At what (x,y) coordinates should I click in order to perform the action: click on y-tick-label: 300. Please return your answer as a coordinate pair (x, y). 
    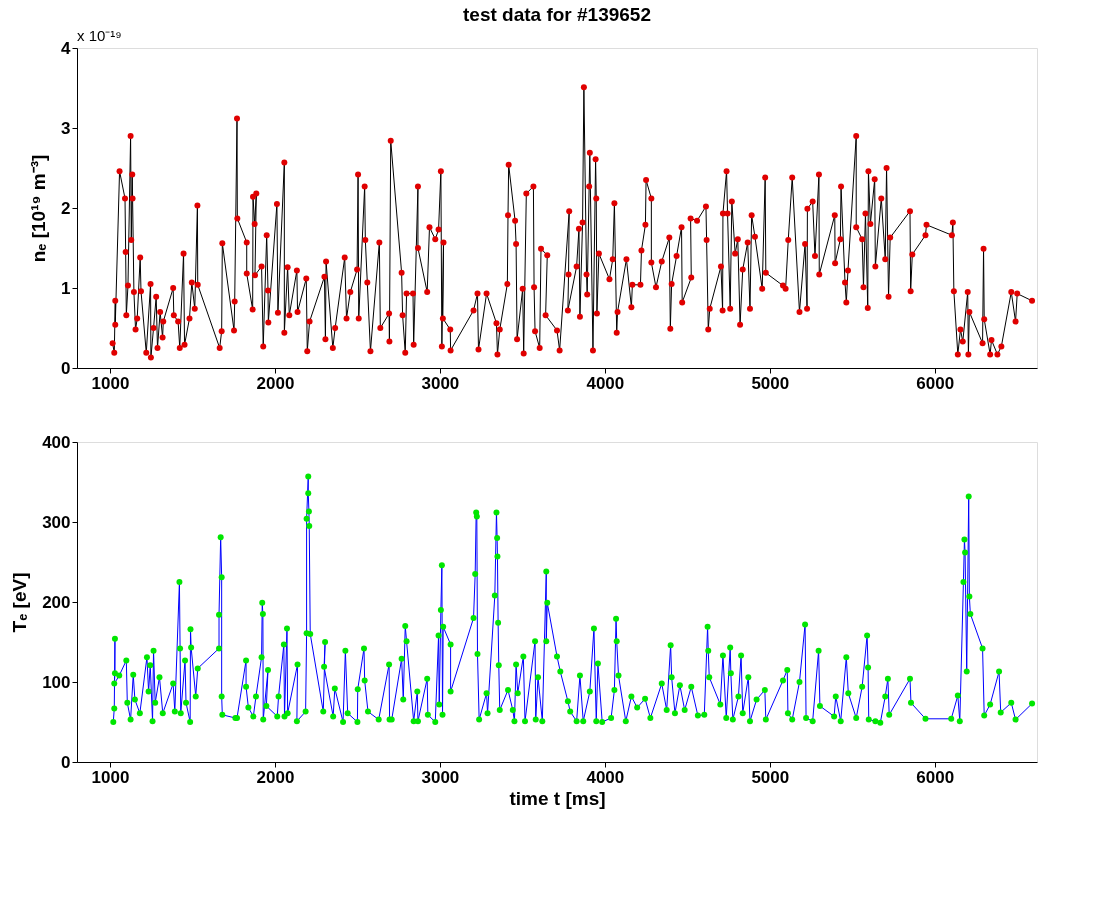
    Looking at the image, I should click on (56, 522).